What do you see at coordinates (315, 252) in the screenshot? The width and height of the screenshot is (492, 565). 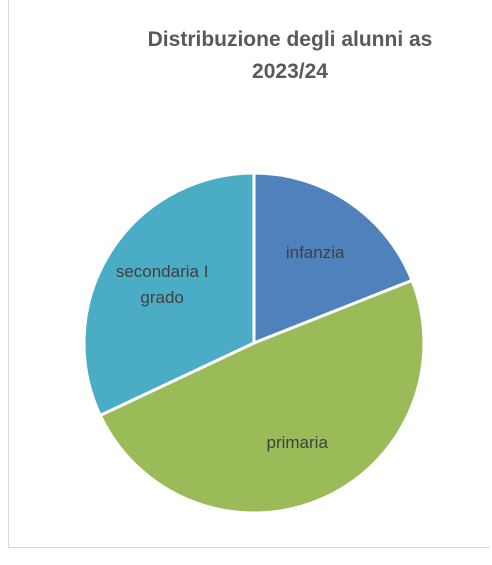 I see `slice-label: infanzia` at bounding box center [315, 252].